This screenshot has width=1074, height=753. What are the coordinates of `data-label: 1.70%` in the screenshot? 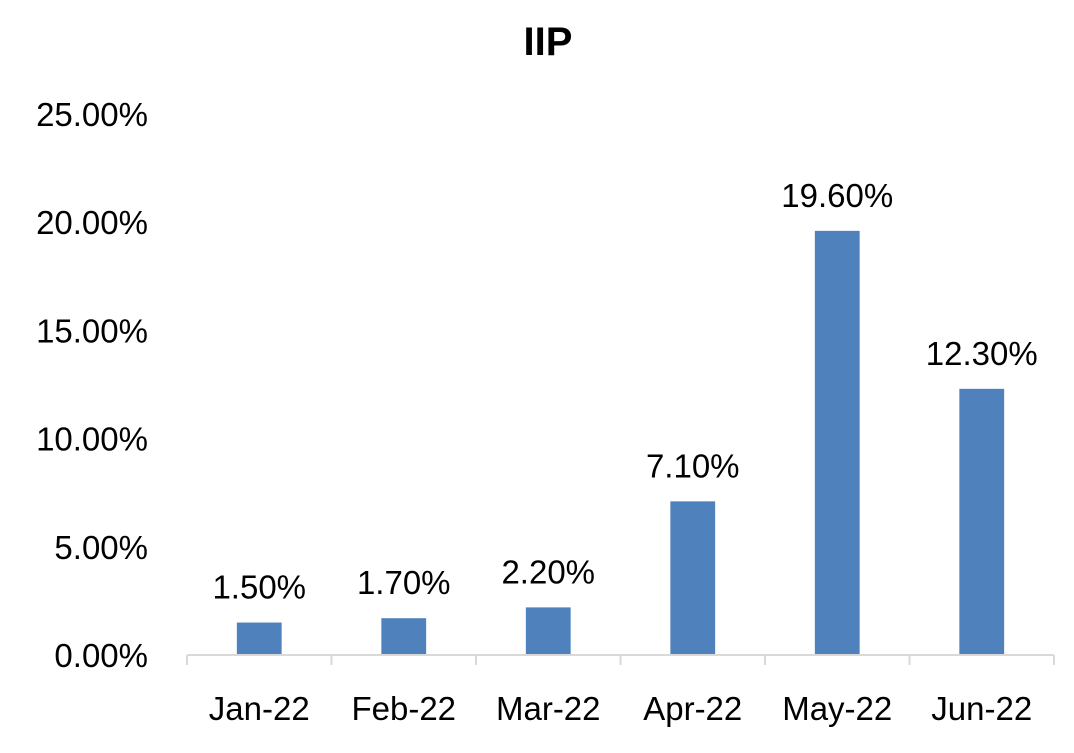 It's located at (404, 582).